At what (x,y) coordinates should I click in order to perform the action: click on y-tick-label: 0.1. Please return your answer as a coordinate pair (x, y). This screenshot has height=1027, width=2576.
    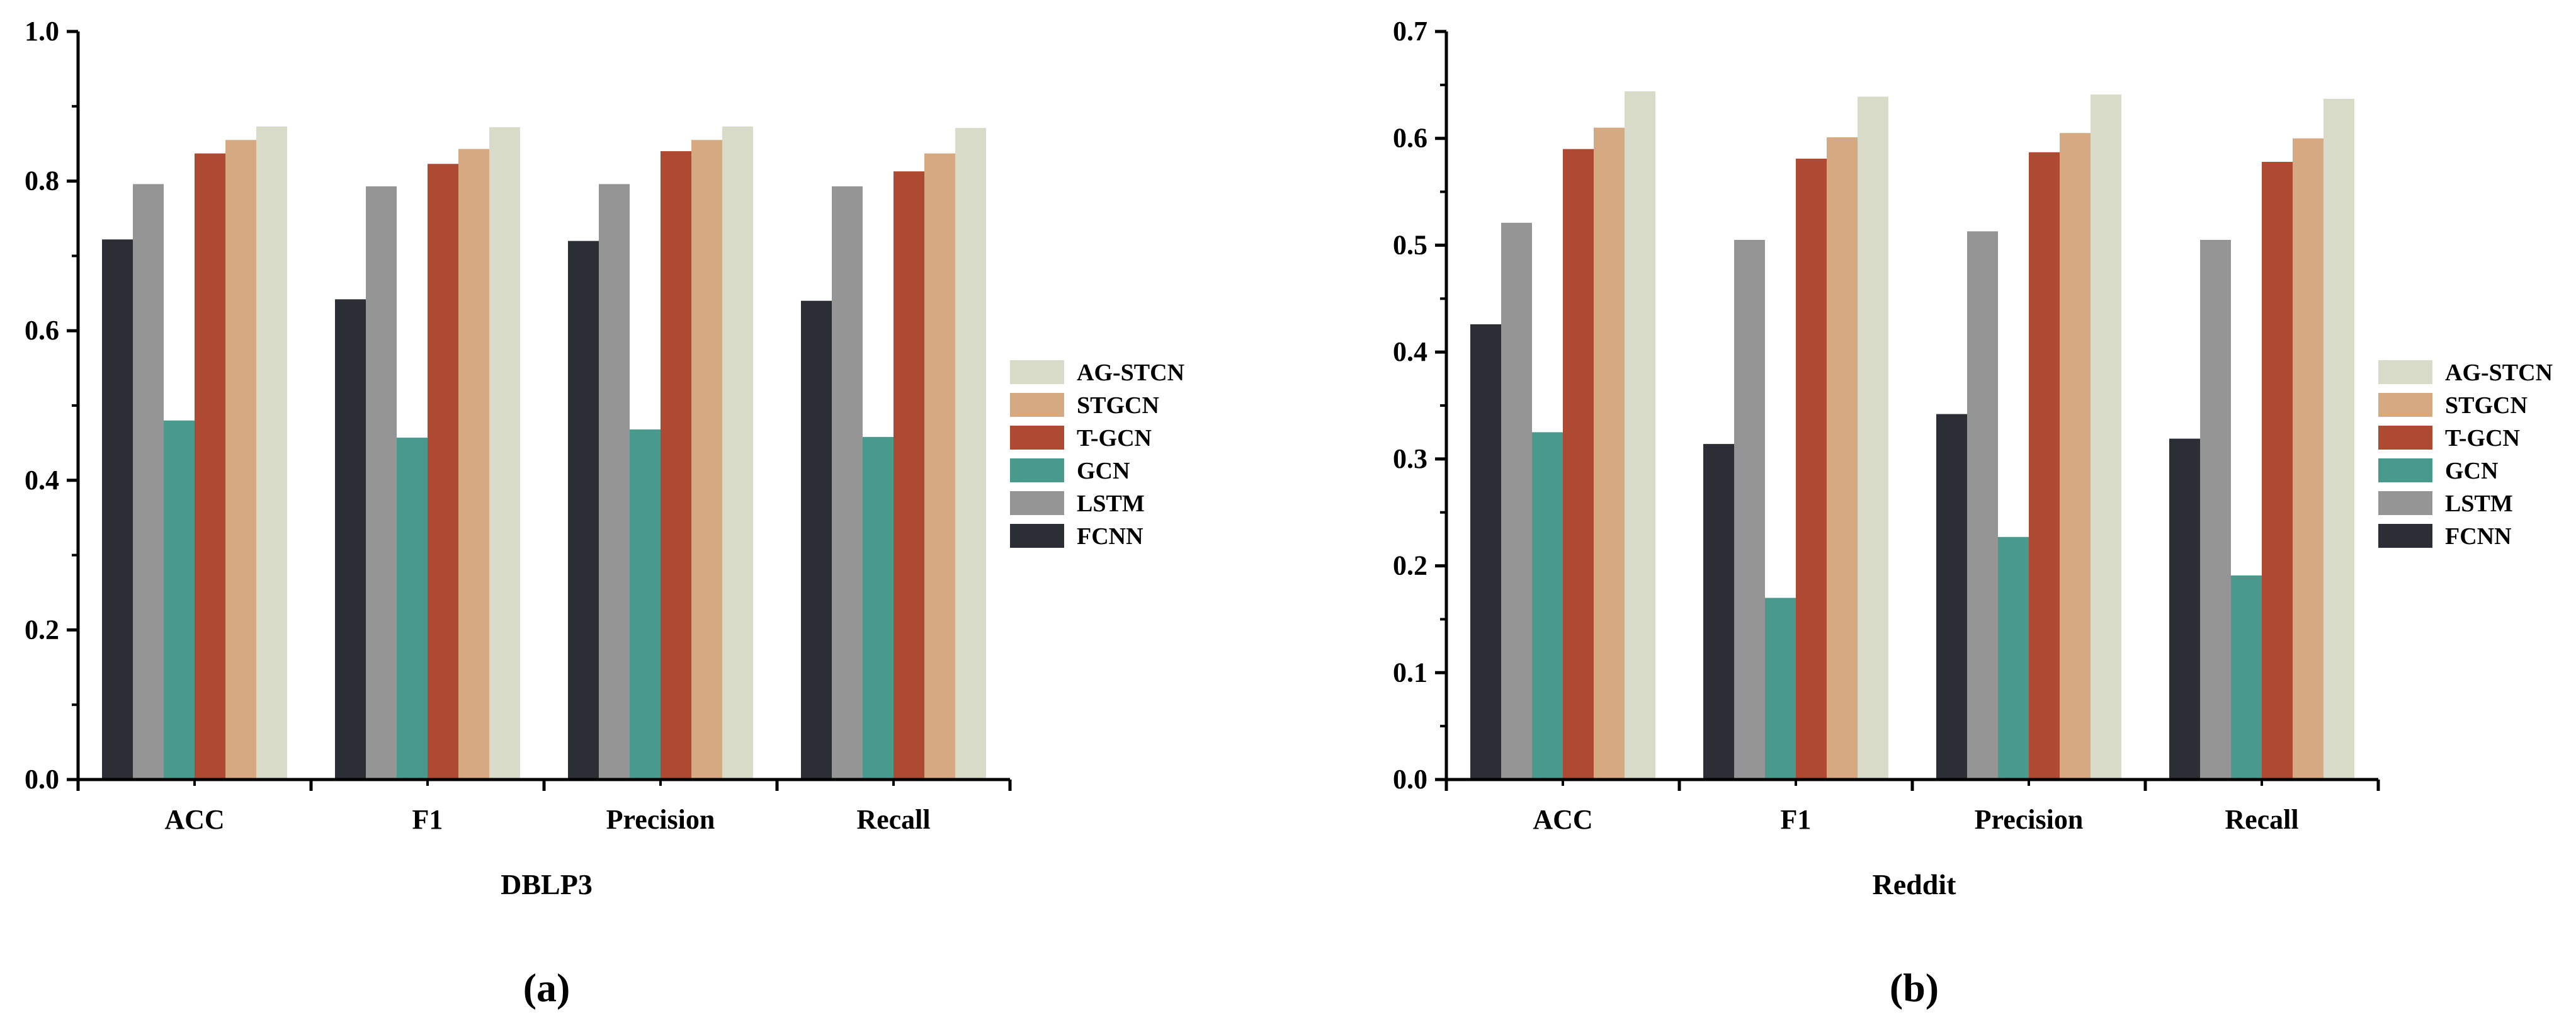
    Looking at the image, I should click on (1410, 672).